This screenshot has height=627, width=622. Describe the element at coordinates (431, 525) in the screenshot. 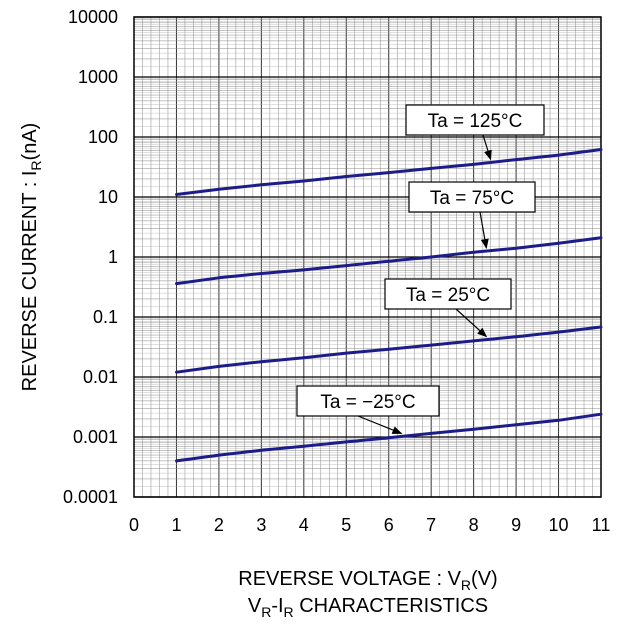

I see `x-tick-label: 7` at that location.